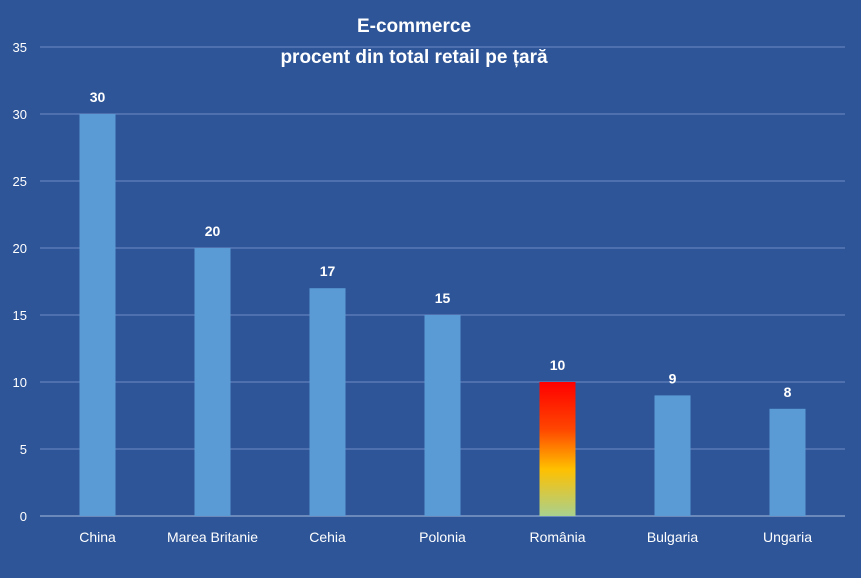 Image resolution: width=861 pixels, height=578 pixels. I want to click on y-tick-label: 10, so click(20, 382).